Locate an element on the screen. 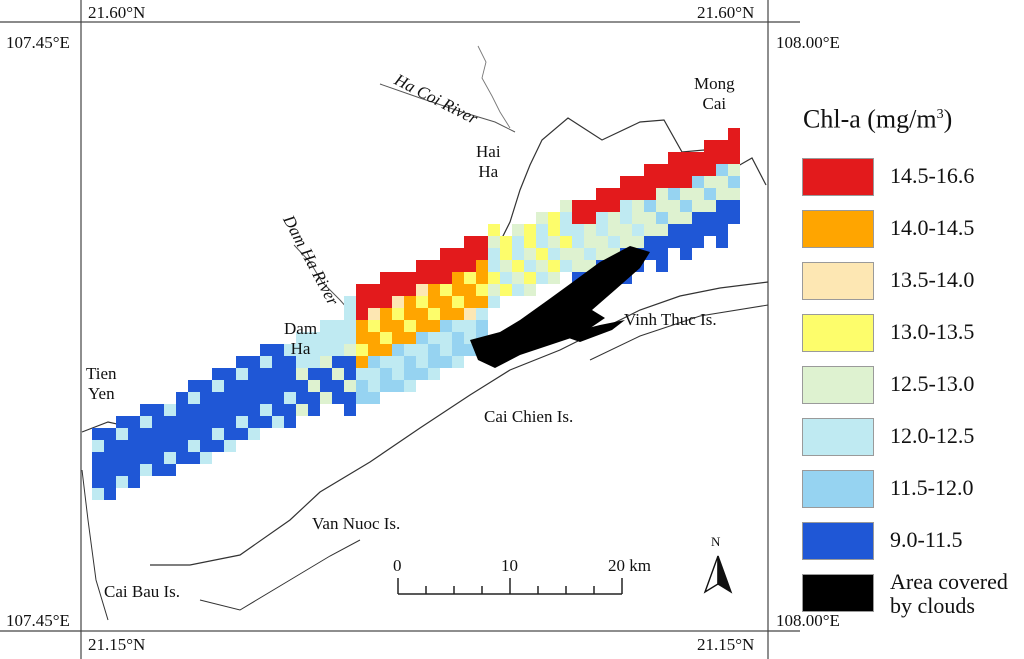 The height and width of the screenshot is (659, 1024). place-hai-ha: Hai Ha is located at coordinates (488, 161).